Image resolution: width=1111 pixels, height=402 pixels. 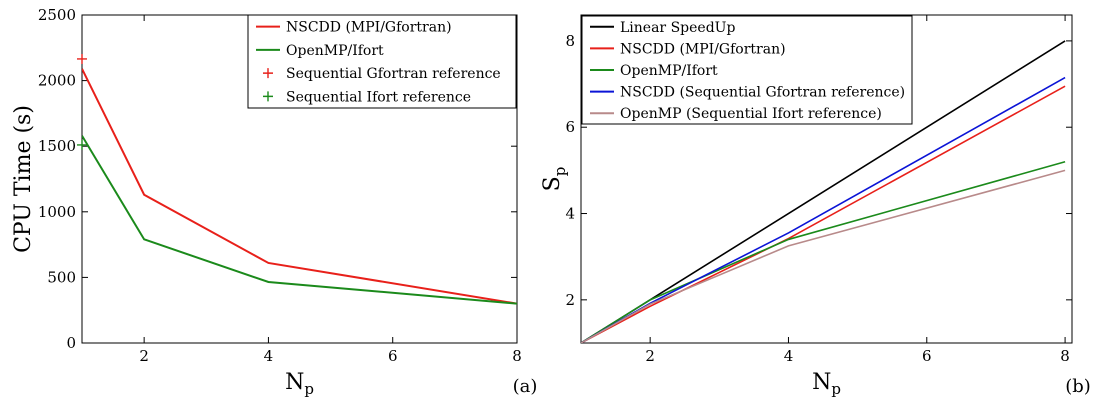 I want to click on y-tick-label: 2000, so click(x=57, y=81).